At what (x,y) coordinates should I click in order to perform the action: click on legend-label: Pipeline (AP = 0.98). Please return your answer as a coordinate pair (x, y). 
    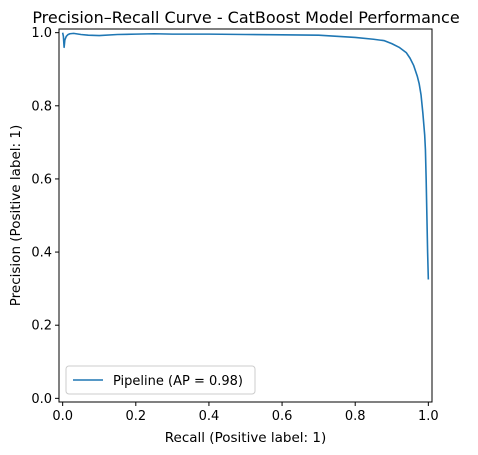
    Looking at the image, I should click on (178, 381).